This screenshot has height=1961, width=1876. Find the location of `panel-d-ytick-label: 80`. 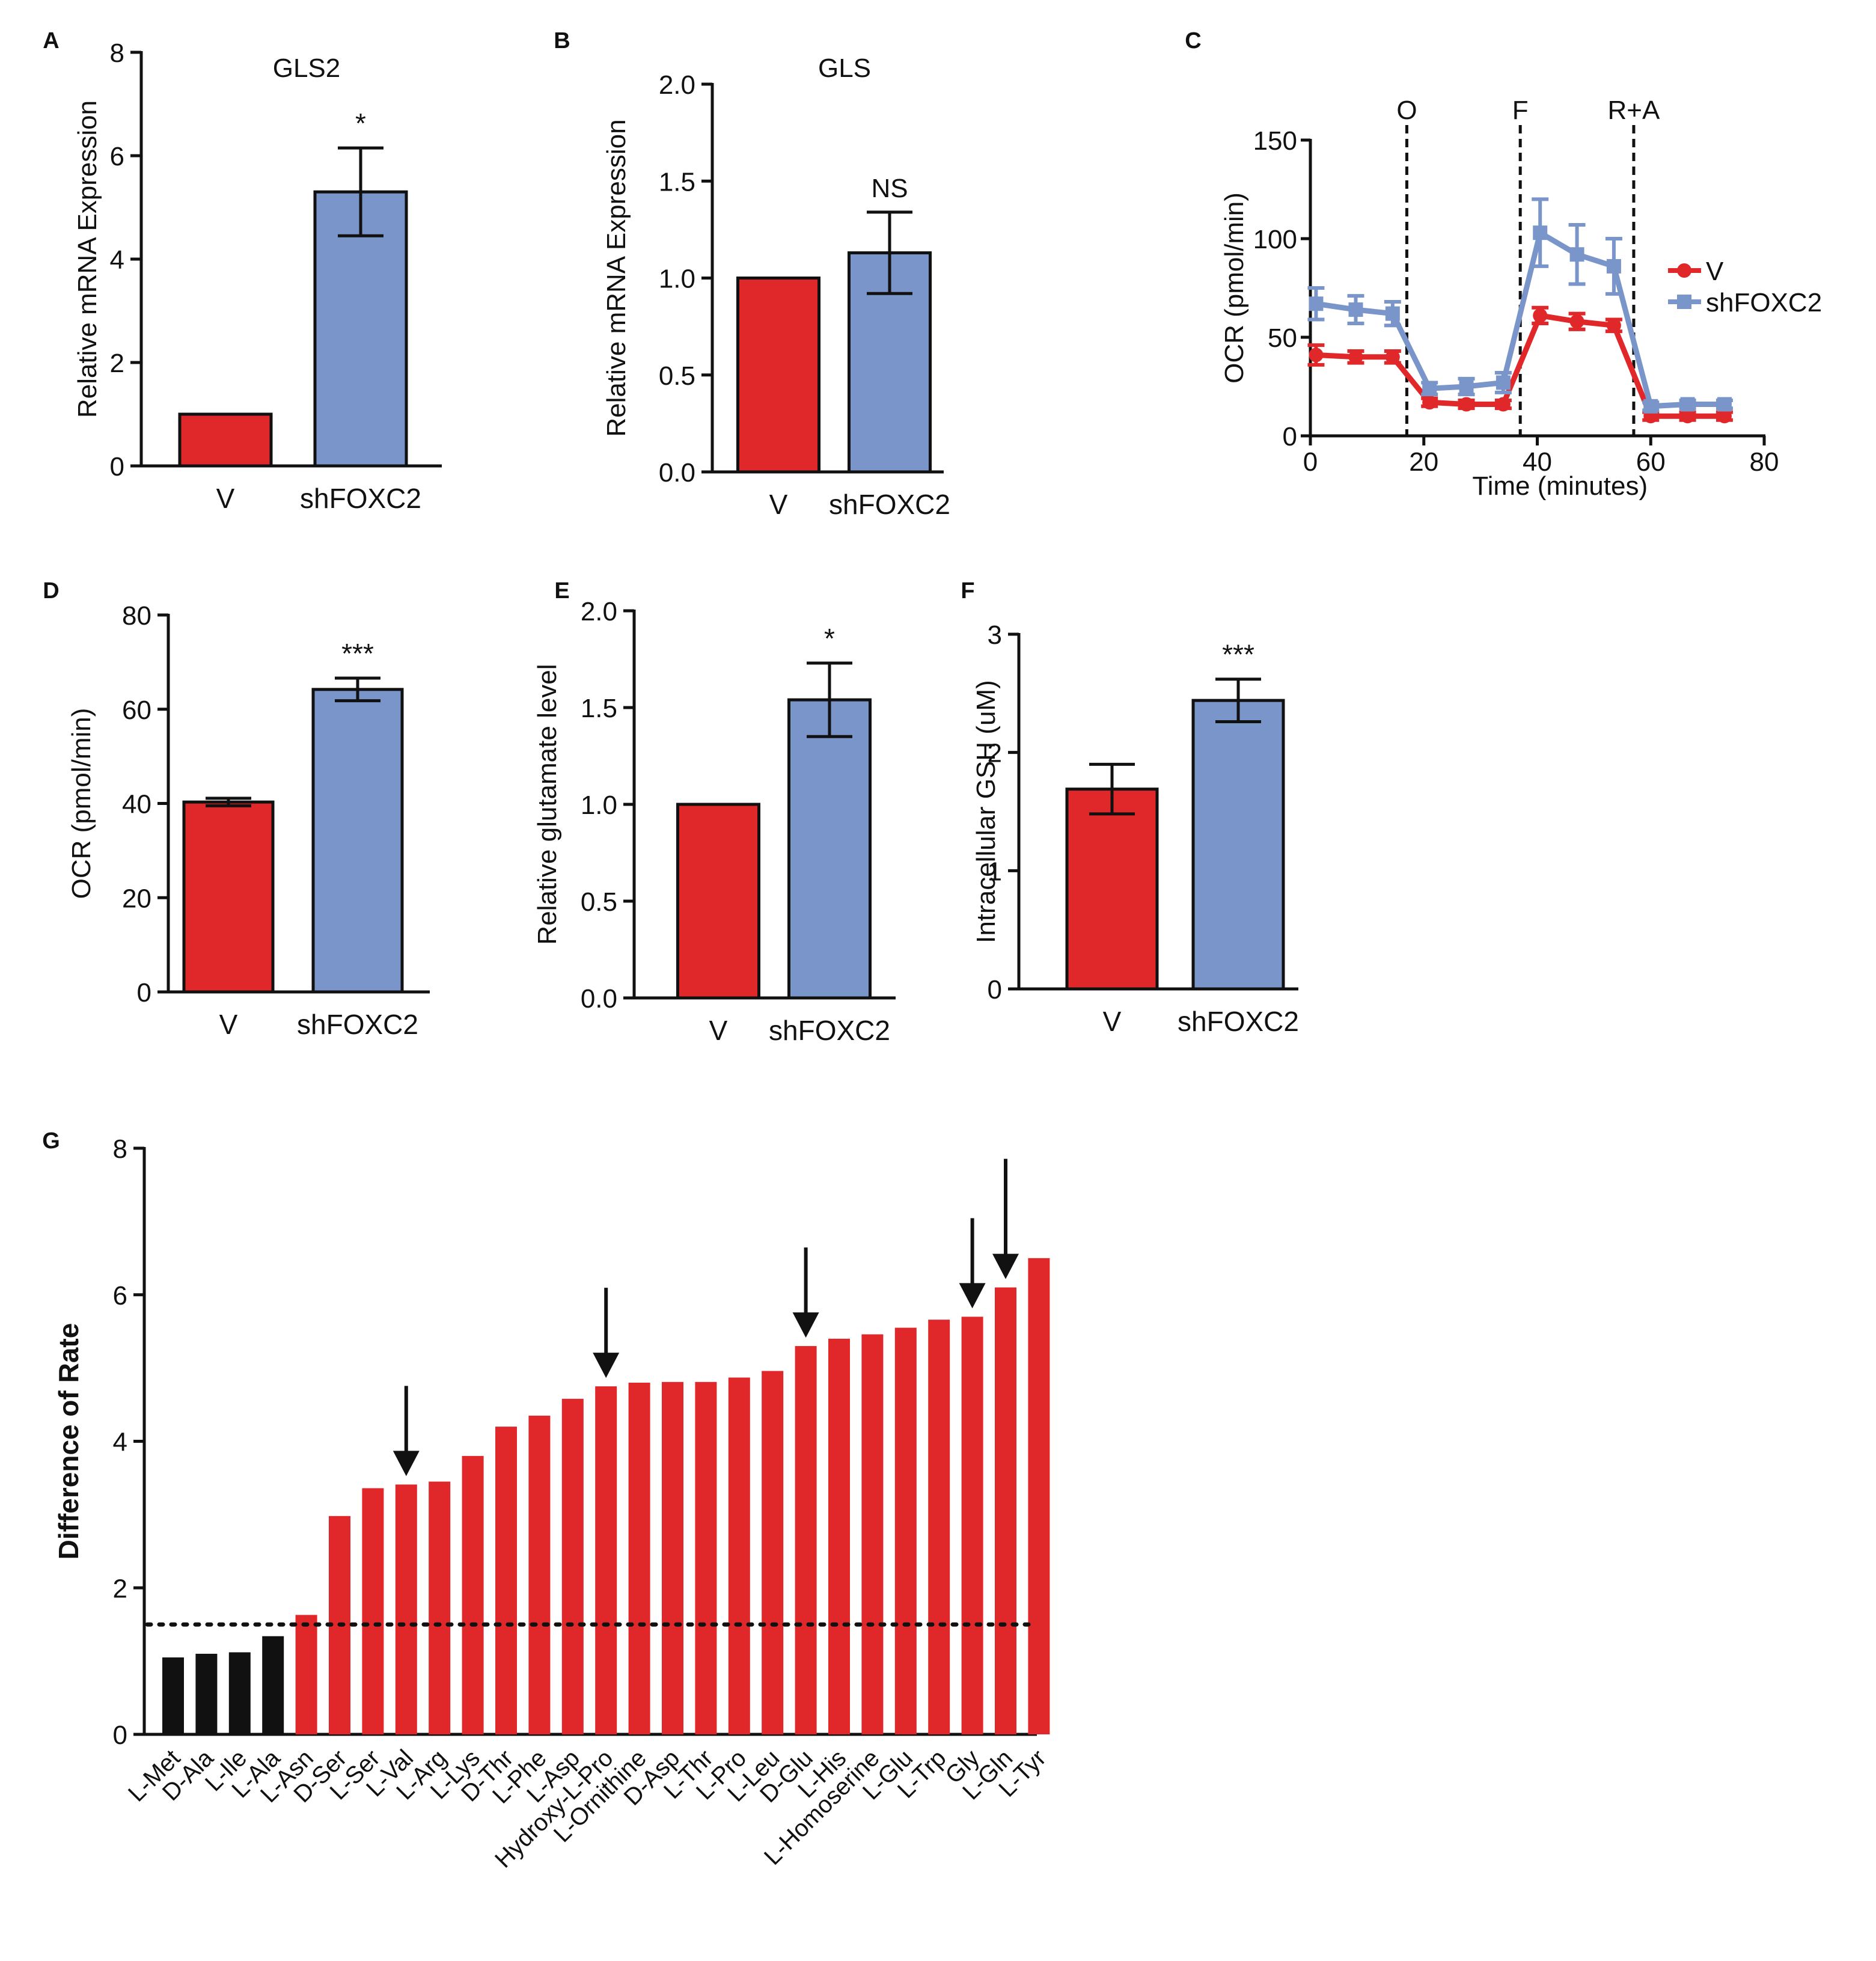

panel-d-ytick-label: 80 is located at coordinates (136, 616).